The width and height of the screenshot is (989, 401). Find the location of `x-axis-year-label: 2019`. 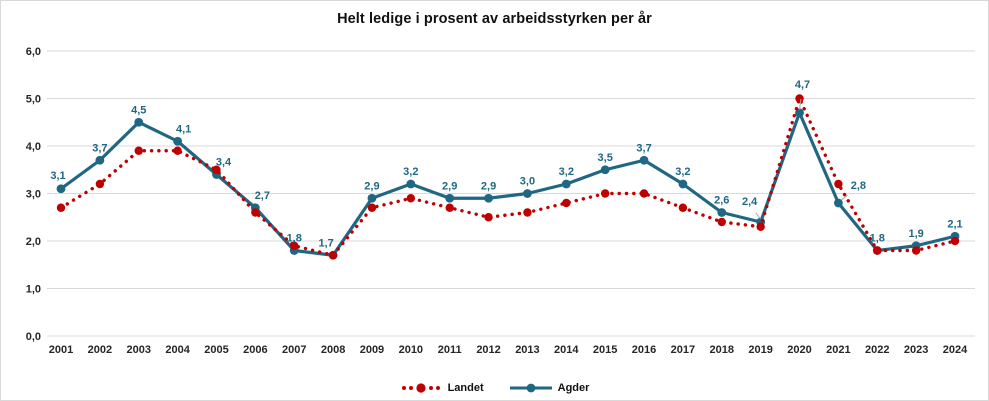

x-axis-year-label: 2019 is located at coordinates (760, 350).